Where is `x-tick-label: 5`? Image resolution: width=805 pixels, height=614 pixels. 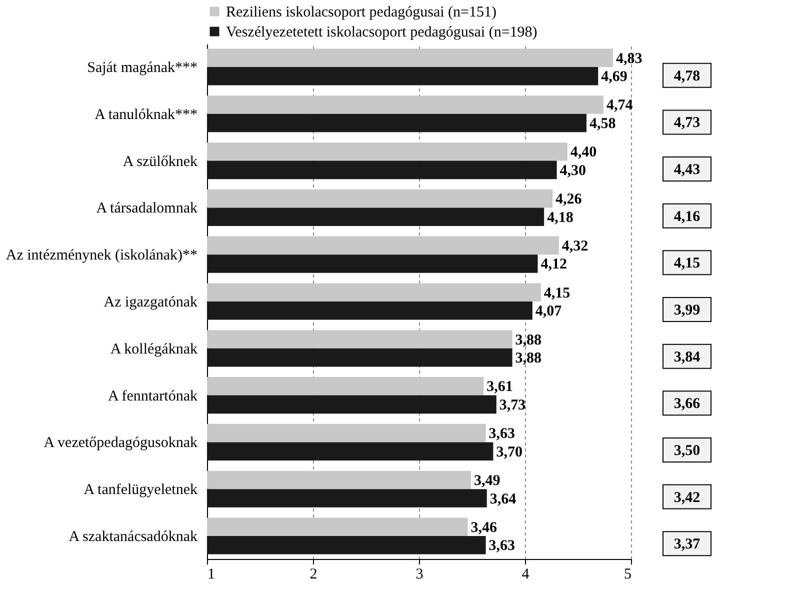 x-tick-label: 5 is located at coordinates (628, 574).